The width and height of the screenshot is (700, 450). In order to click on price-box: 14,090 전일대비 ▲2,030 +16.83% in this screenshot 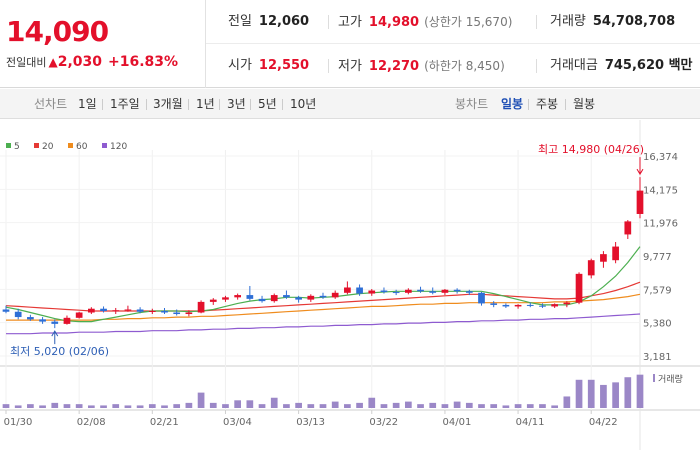, I will do `click(103, 44)`.